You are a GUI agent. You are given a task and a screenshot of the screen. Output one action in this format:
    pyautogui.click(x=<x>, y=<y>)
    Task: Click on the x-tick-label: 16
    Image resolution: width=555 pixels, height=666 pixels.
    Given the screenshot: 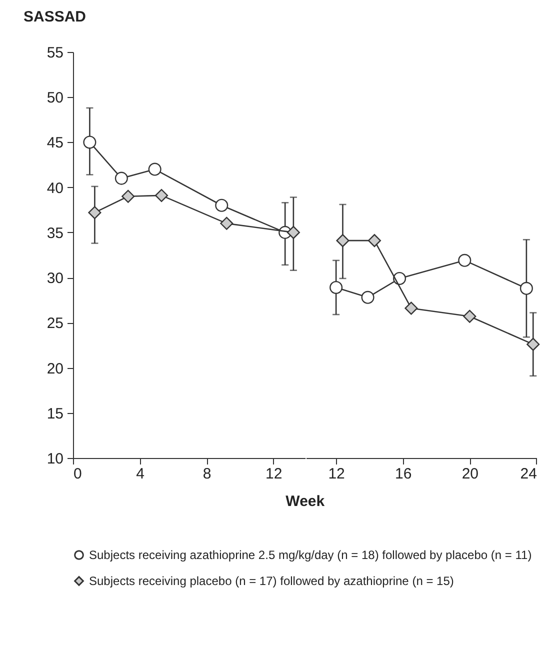 What is the action you would take?
    pyautogui.click(x=403, y=474)
    